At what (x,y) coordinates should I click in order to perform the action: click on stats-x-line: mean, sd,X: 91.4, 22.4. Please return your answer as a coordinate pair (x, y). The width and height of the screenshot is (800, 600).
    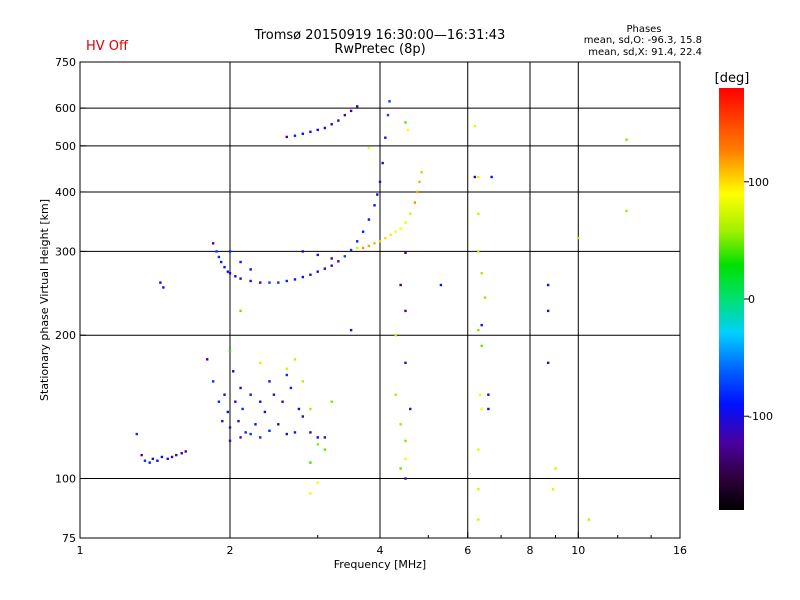
    Looking at the image, I should click on (645, 52).